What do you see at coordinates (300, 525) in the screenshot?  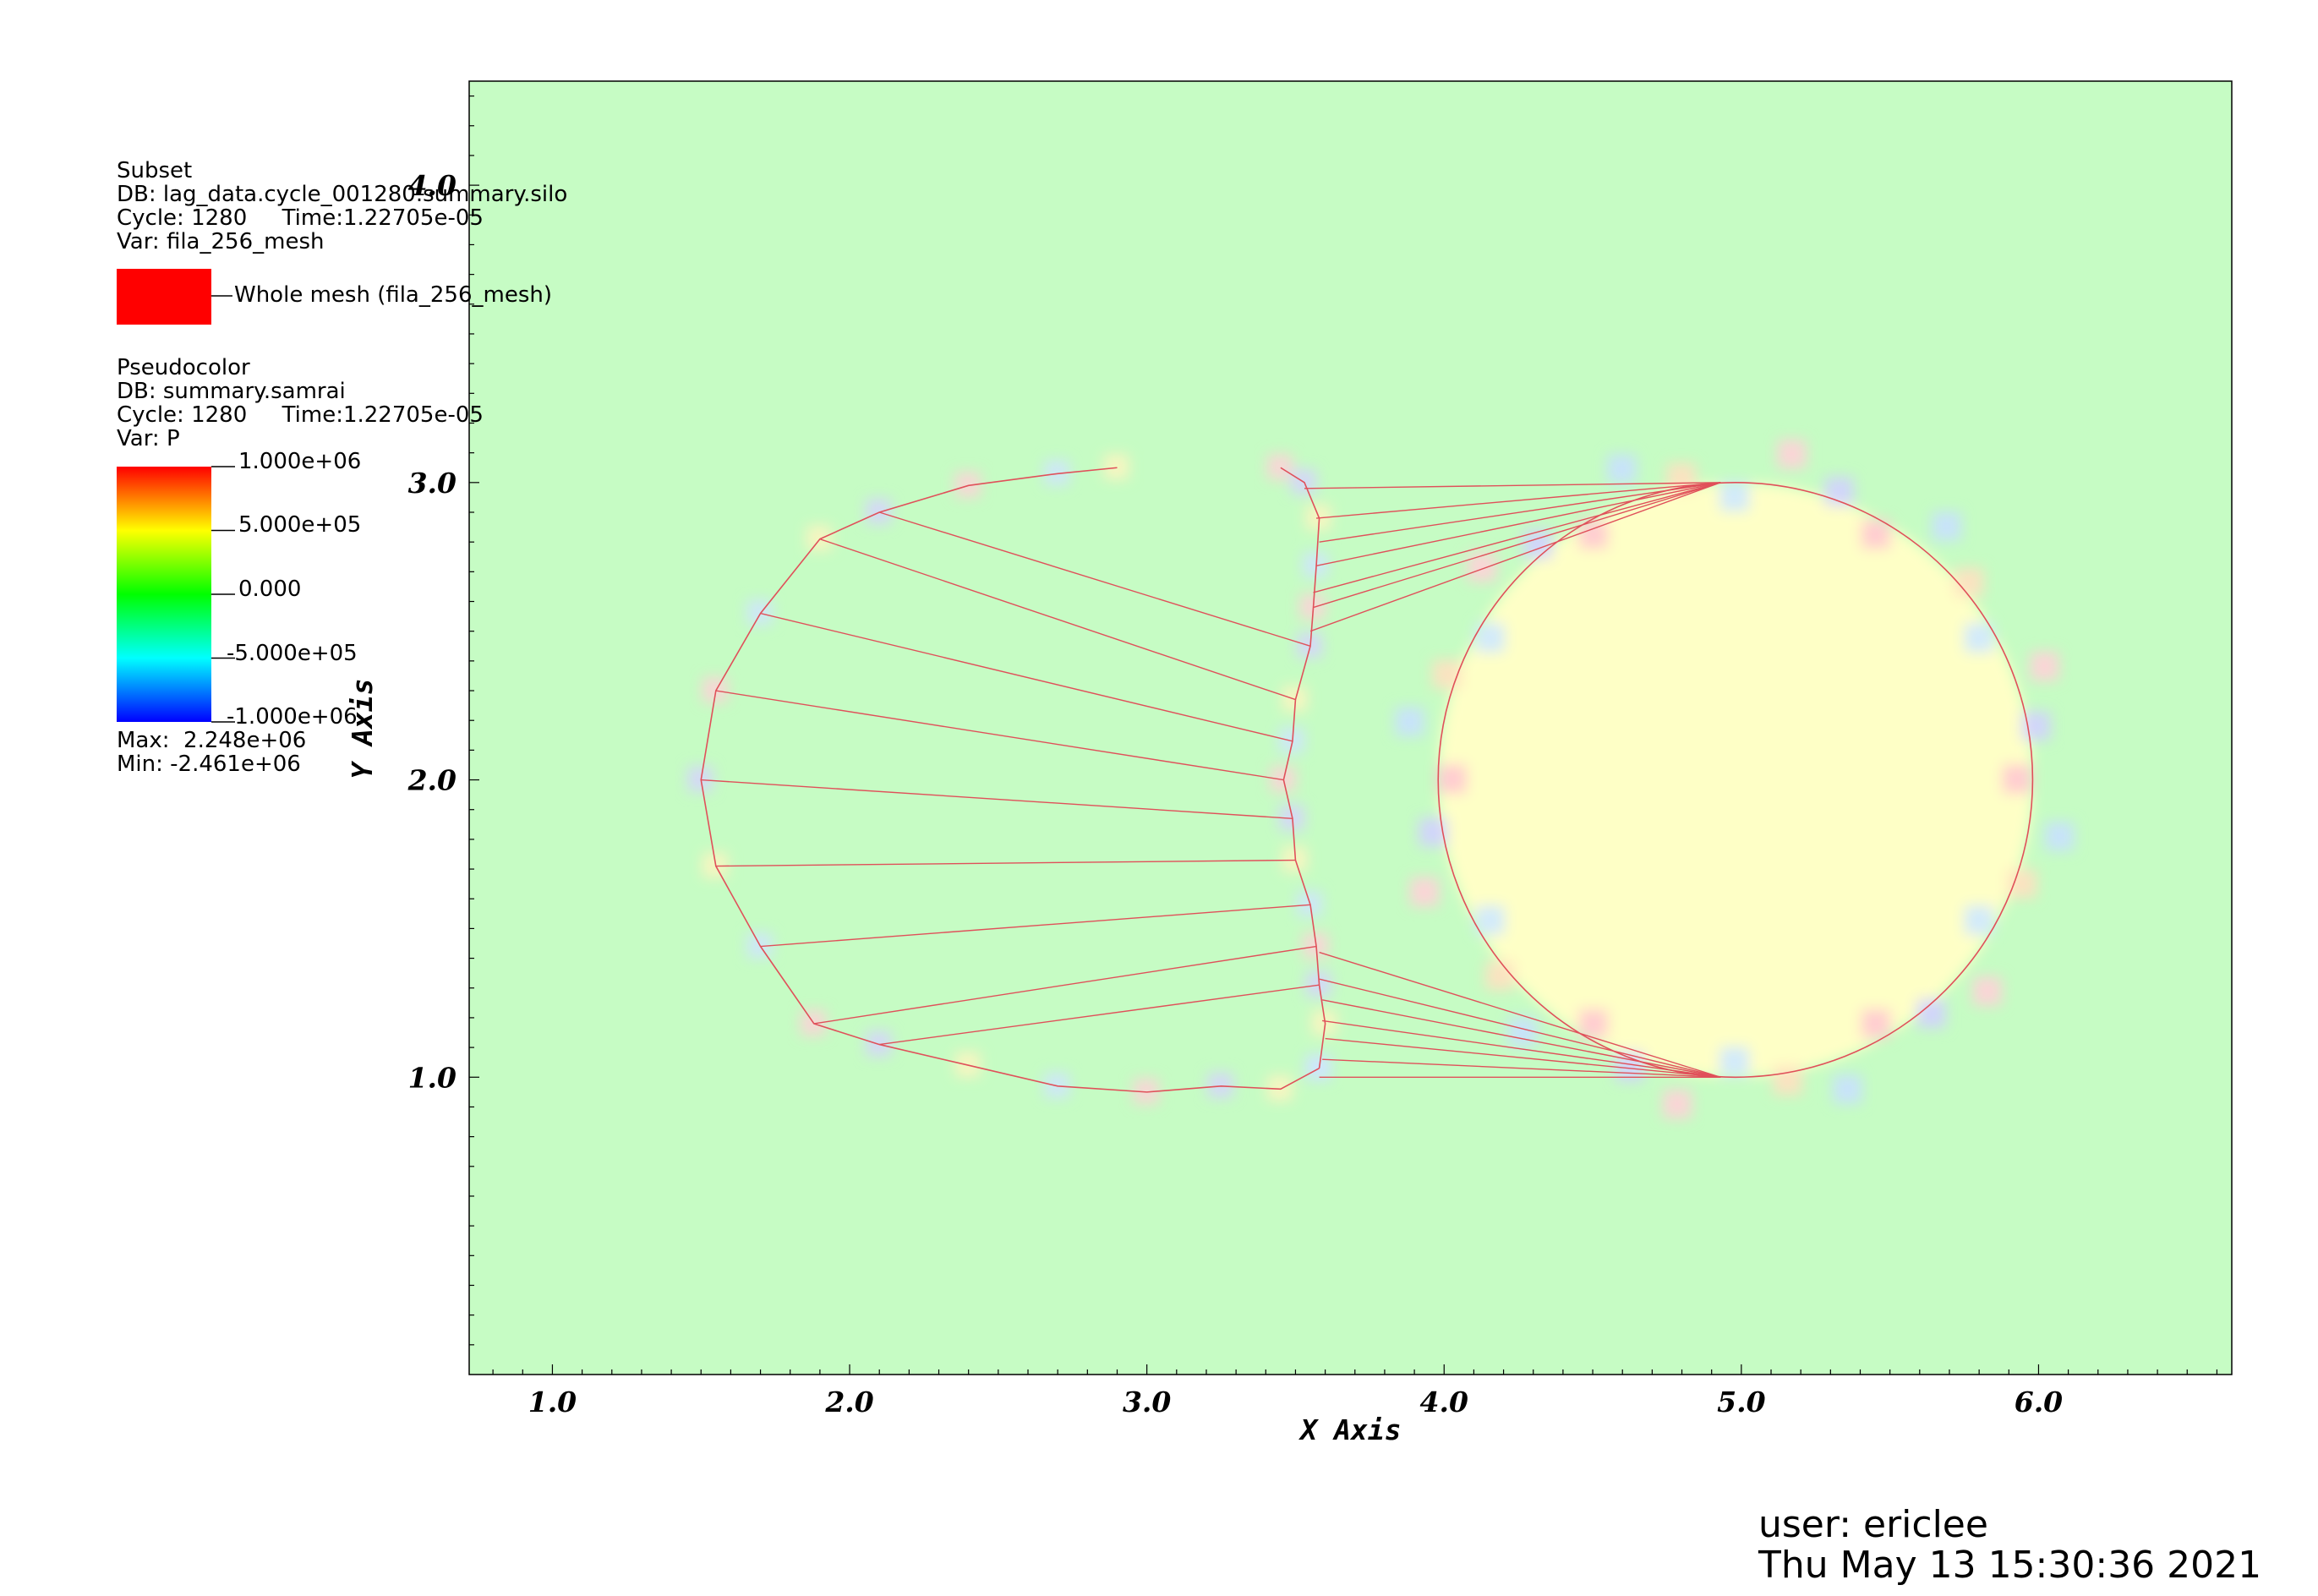 I see `colorbar-label-1: 5.000e+05` at bounding box center [300, 525].